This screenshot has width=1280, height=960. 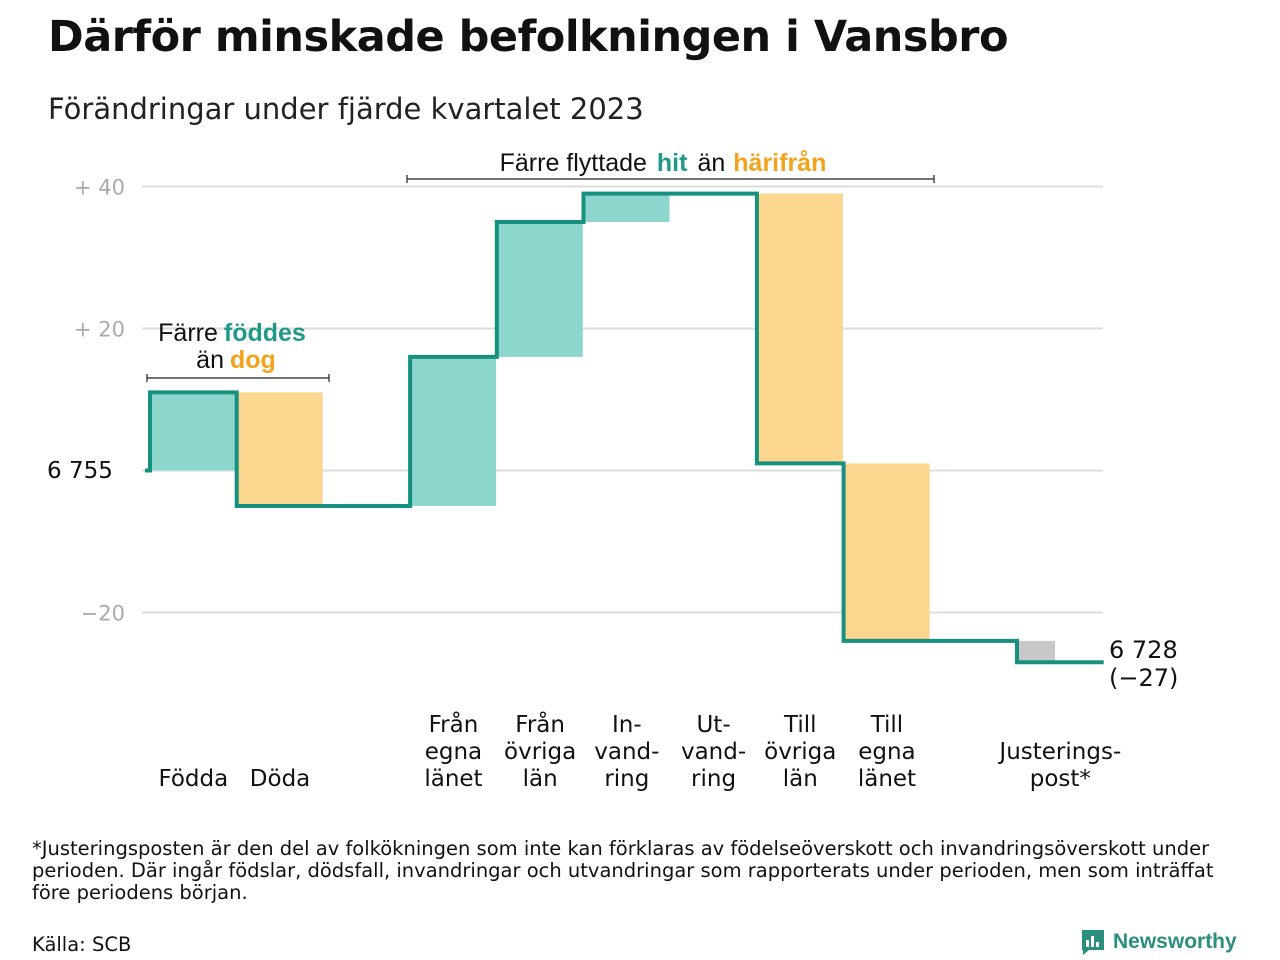 I want to click on newsworthy-logo-text: Newsworthy, so click(x=1175, y=941).